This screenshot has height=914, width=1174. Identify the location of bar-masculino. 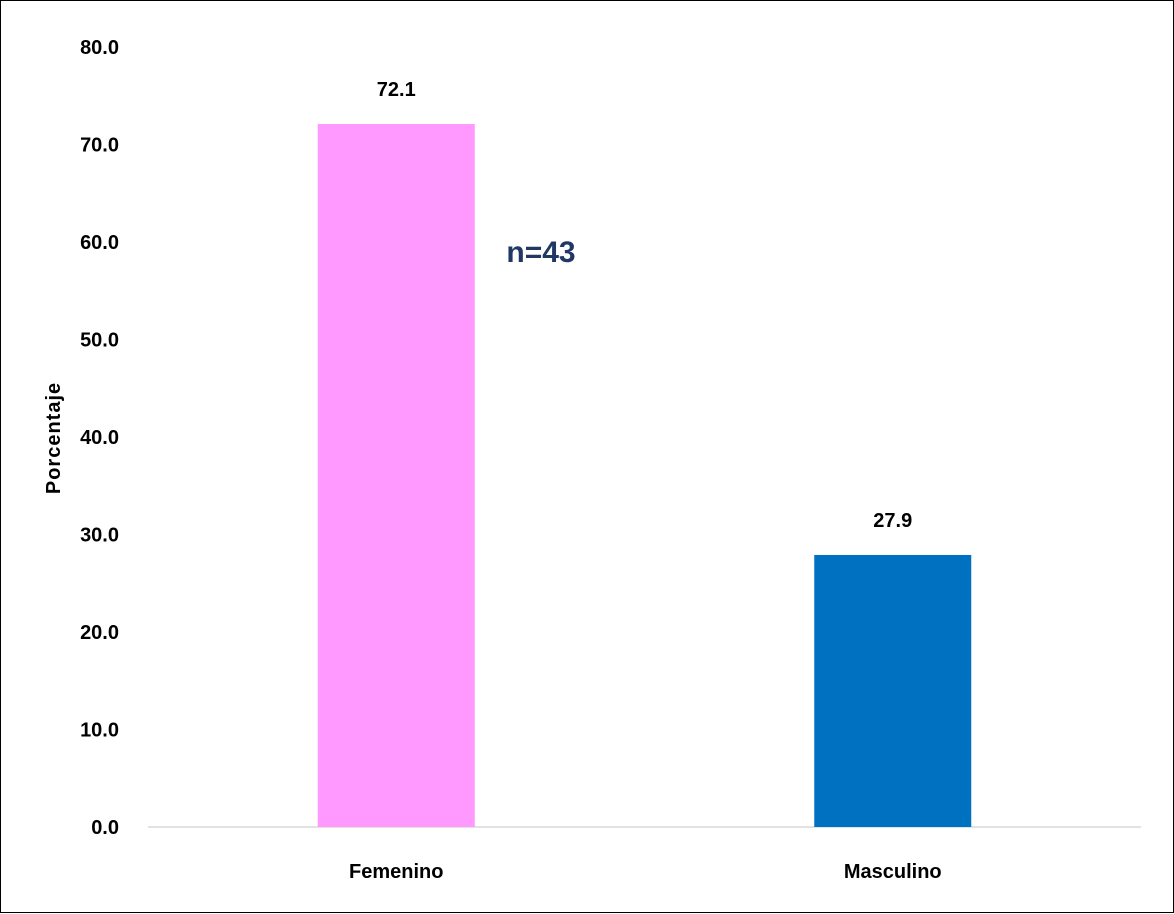
(893, 690).